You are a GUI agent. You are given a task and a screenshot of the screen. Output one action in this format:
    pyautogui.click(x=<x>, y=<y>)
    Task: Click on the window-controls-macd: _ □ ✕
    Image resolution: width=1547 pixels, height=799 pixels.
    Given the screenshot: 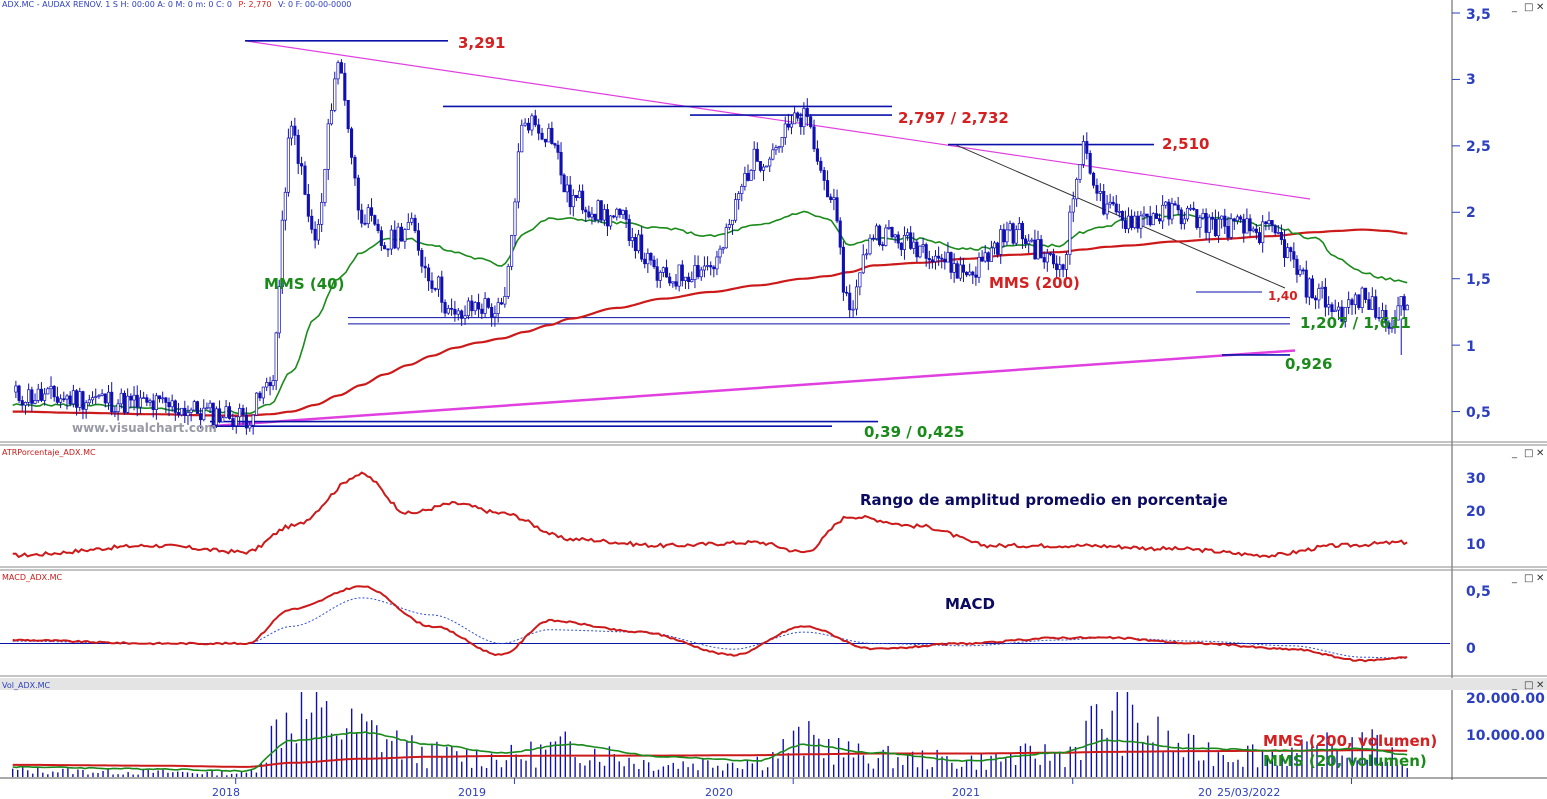 What is the action you would take?
    pyautogui.click(x=1527, y=578)
    